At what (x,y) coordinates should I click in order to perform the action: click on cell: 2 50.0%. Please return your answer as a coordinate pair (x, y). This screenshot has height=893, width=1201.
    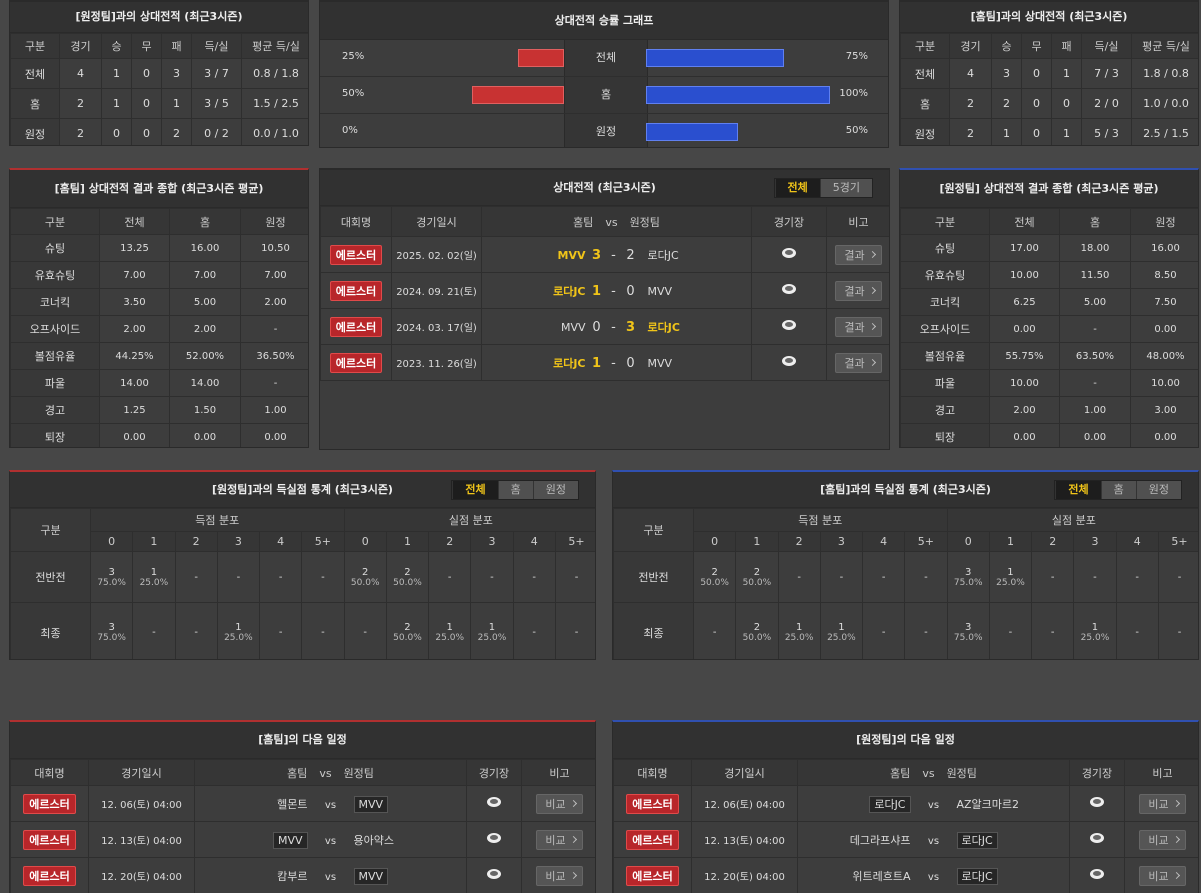
    Looking at the image, I should click on (757, 630).